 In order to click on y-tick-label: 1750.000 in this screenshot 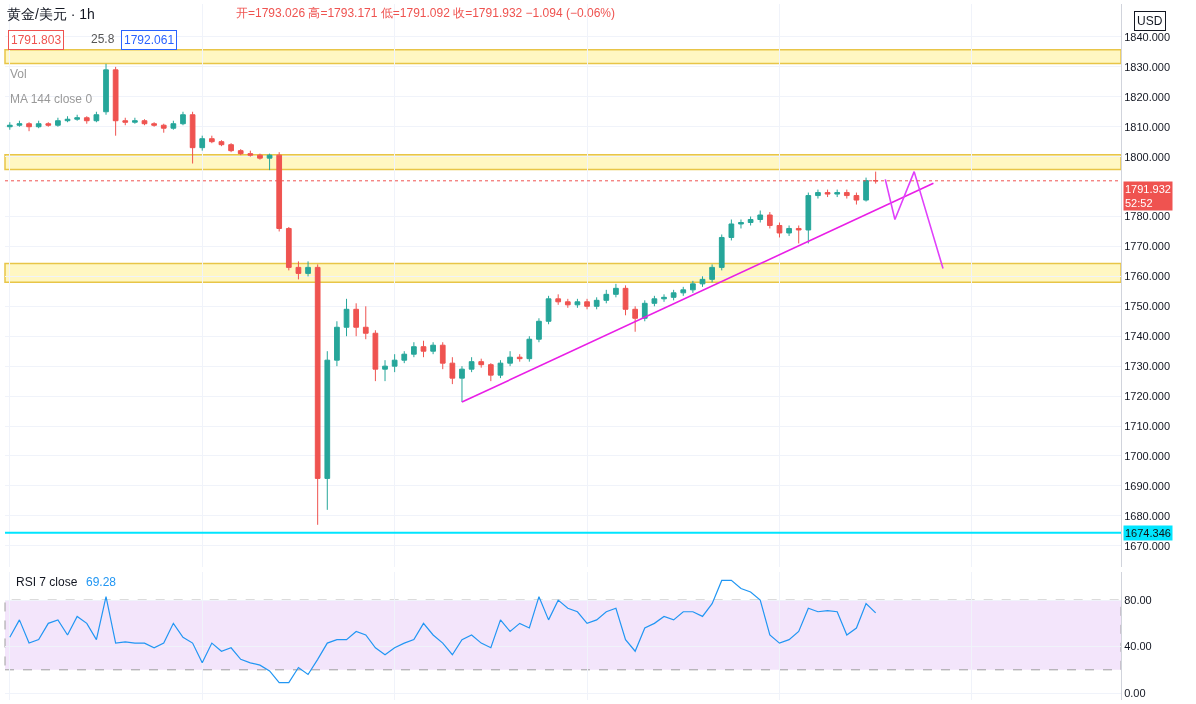, I will do `click(1147, 306)`.